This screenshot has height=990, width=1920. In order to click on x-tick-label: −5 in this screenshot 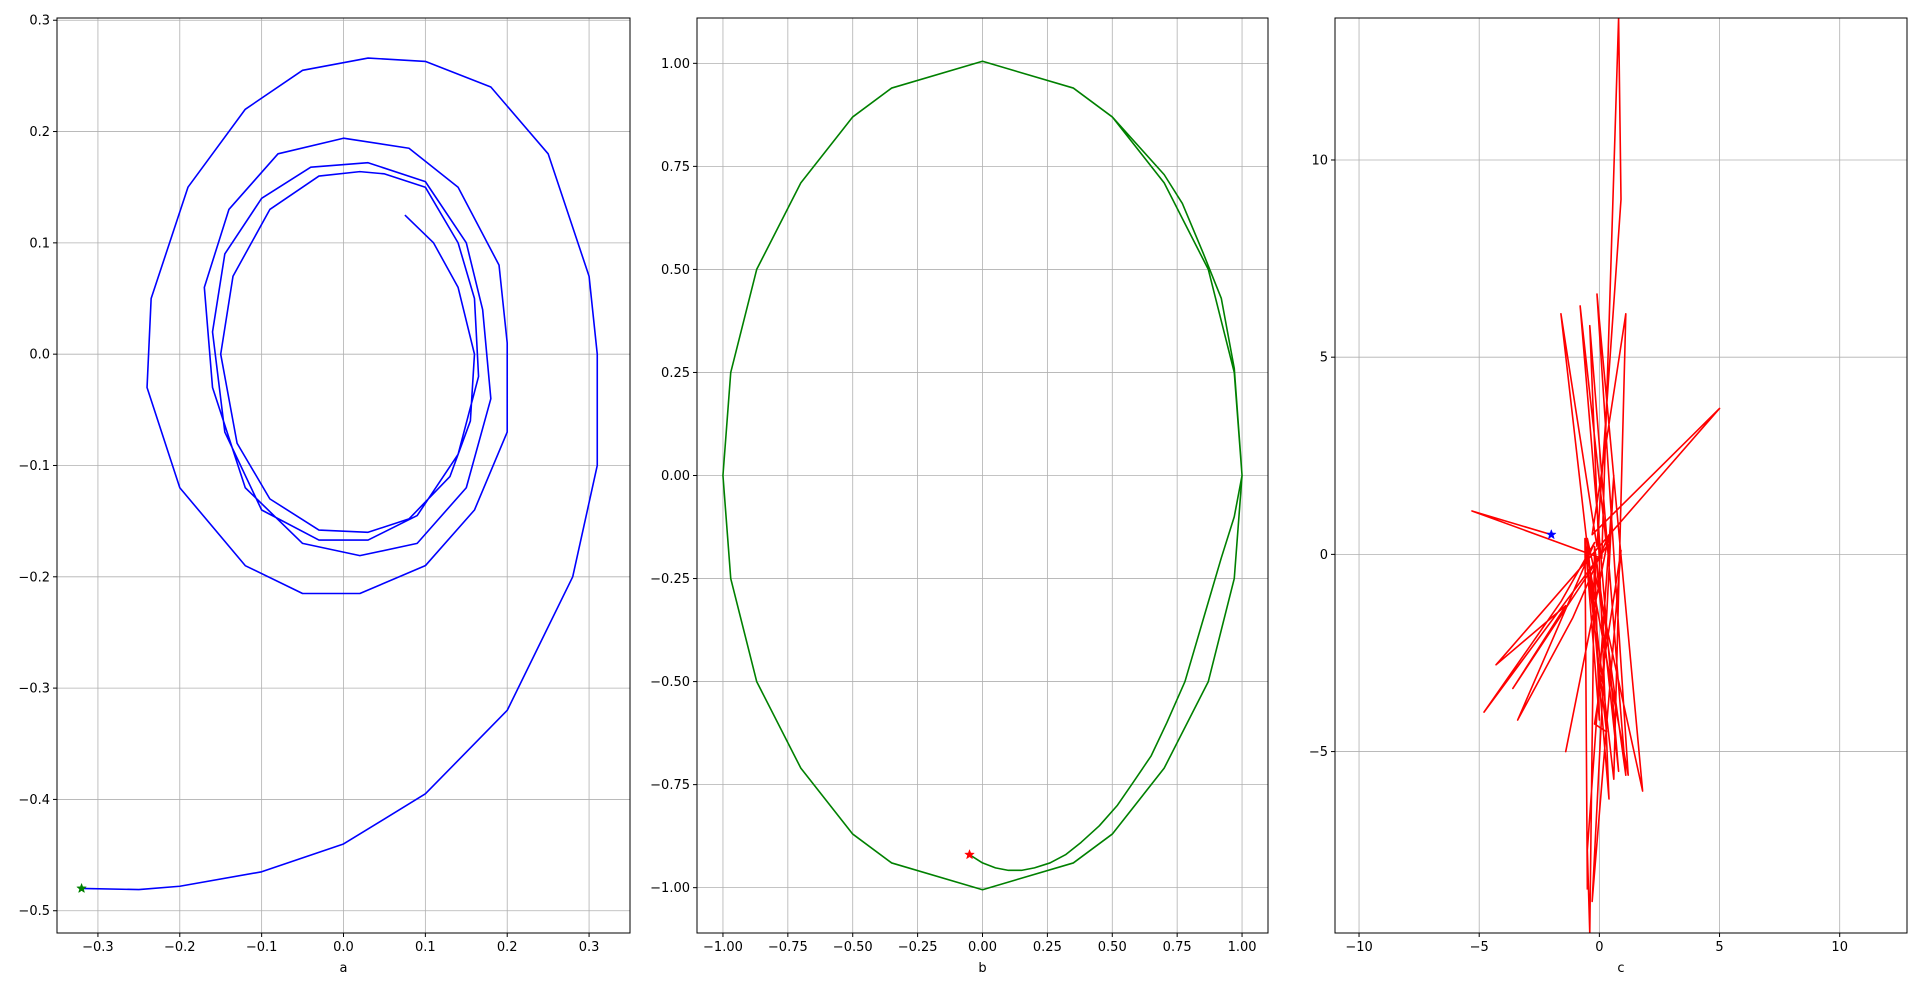, I will do `click(1479, 947)`.